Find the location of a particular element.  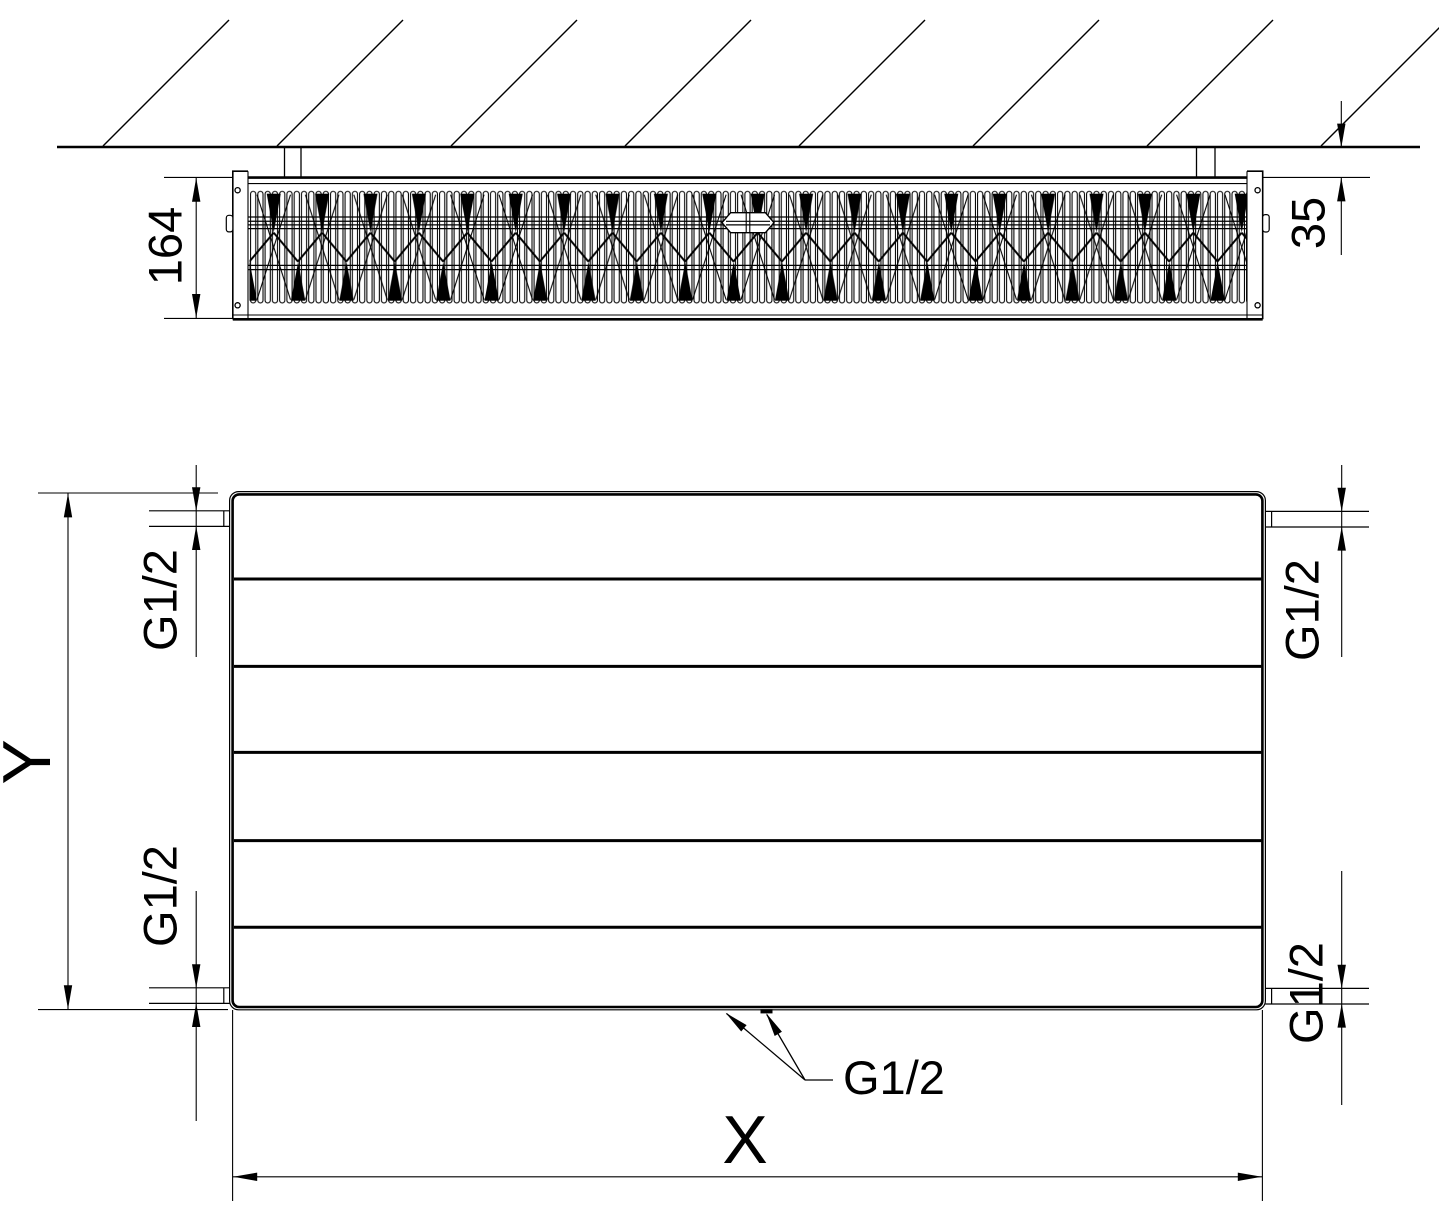

wall-hatching is located at coordinates (748, 84).